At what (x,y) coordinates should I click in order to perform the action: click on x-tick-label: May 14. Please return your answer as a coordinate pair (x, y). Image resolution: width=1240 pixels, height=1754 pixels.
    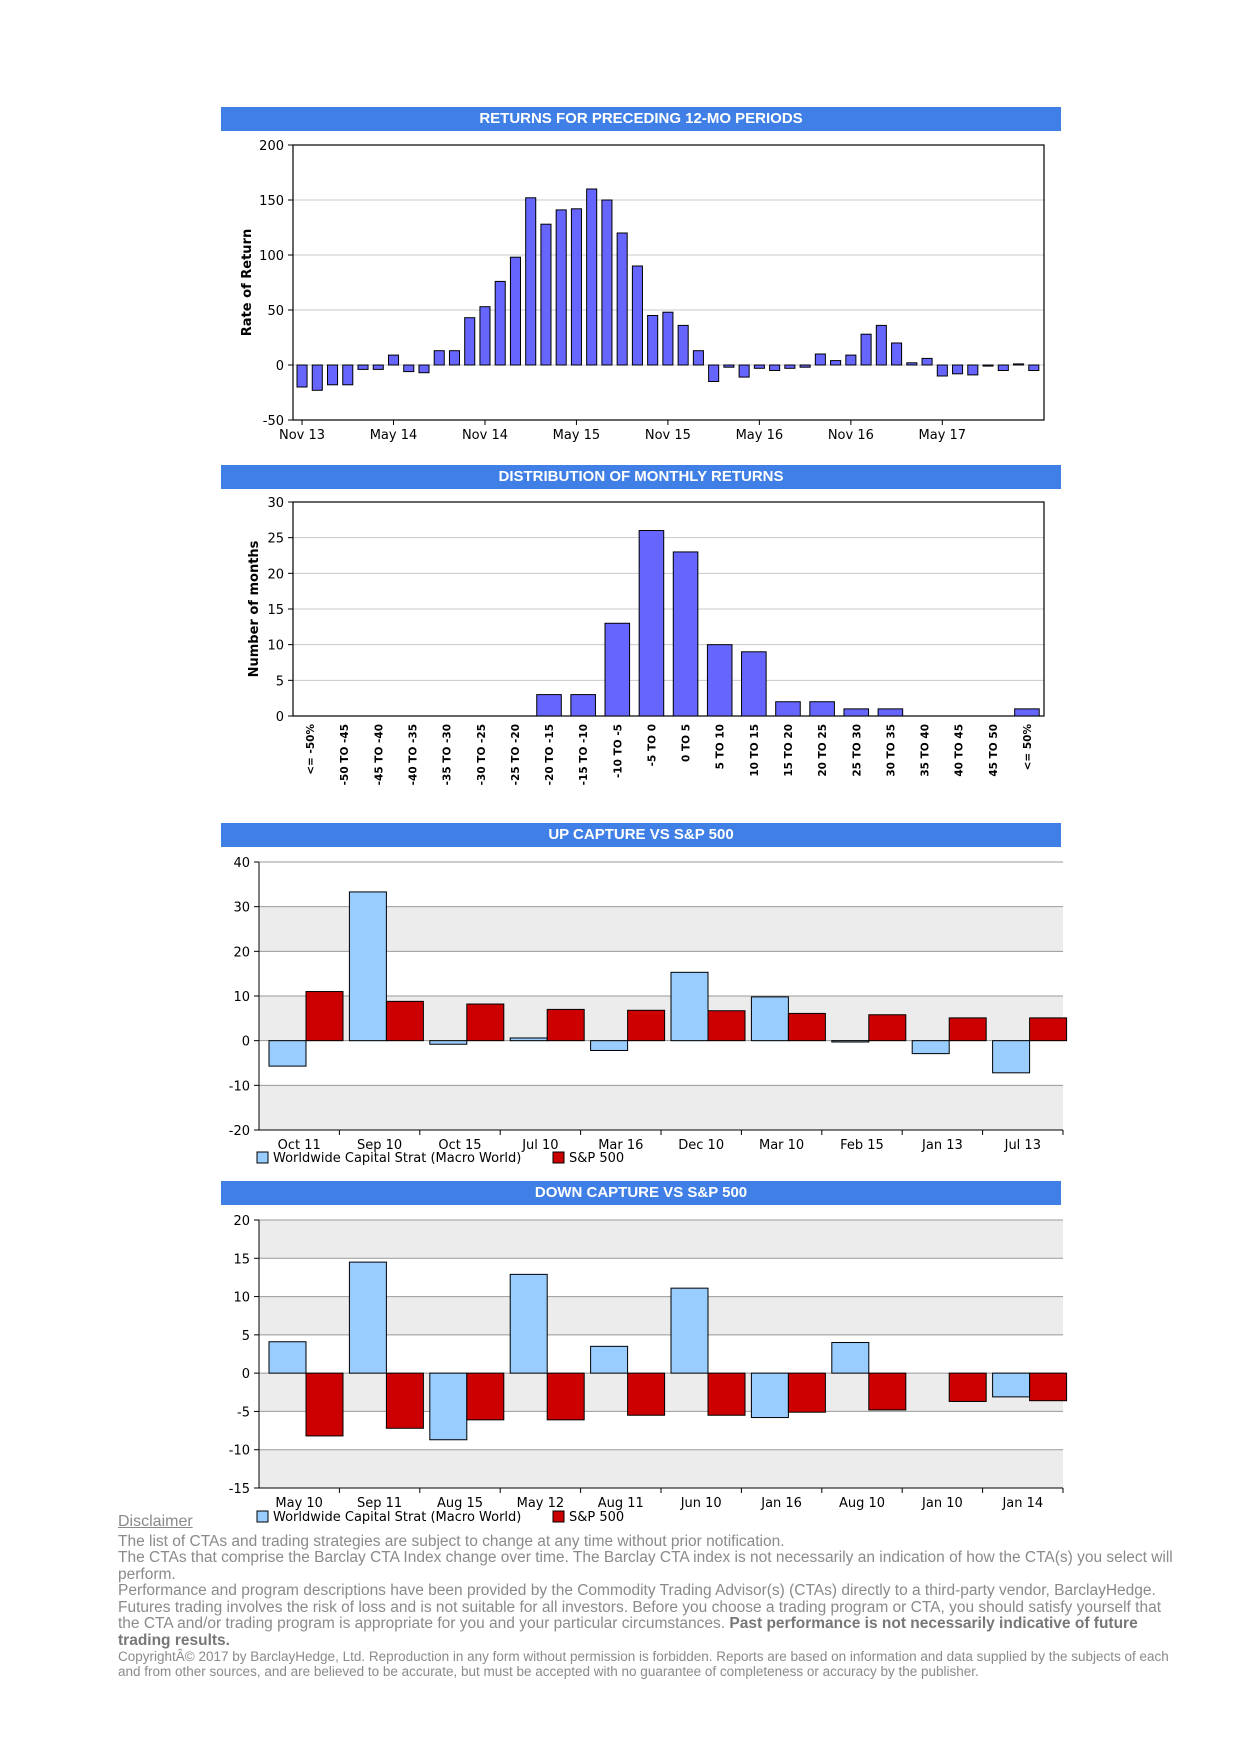
    Looking at the image, I should click on (394, 435).